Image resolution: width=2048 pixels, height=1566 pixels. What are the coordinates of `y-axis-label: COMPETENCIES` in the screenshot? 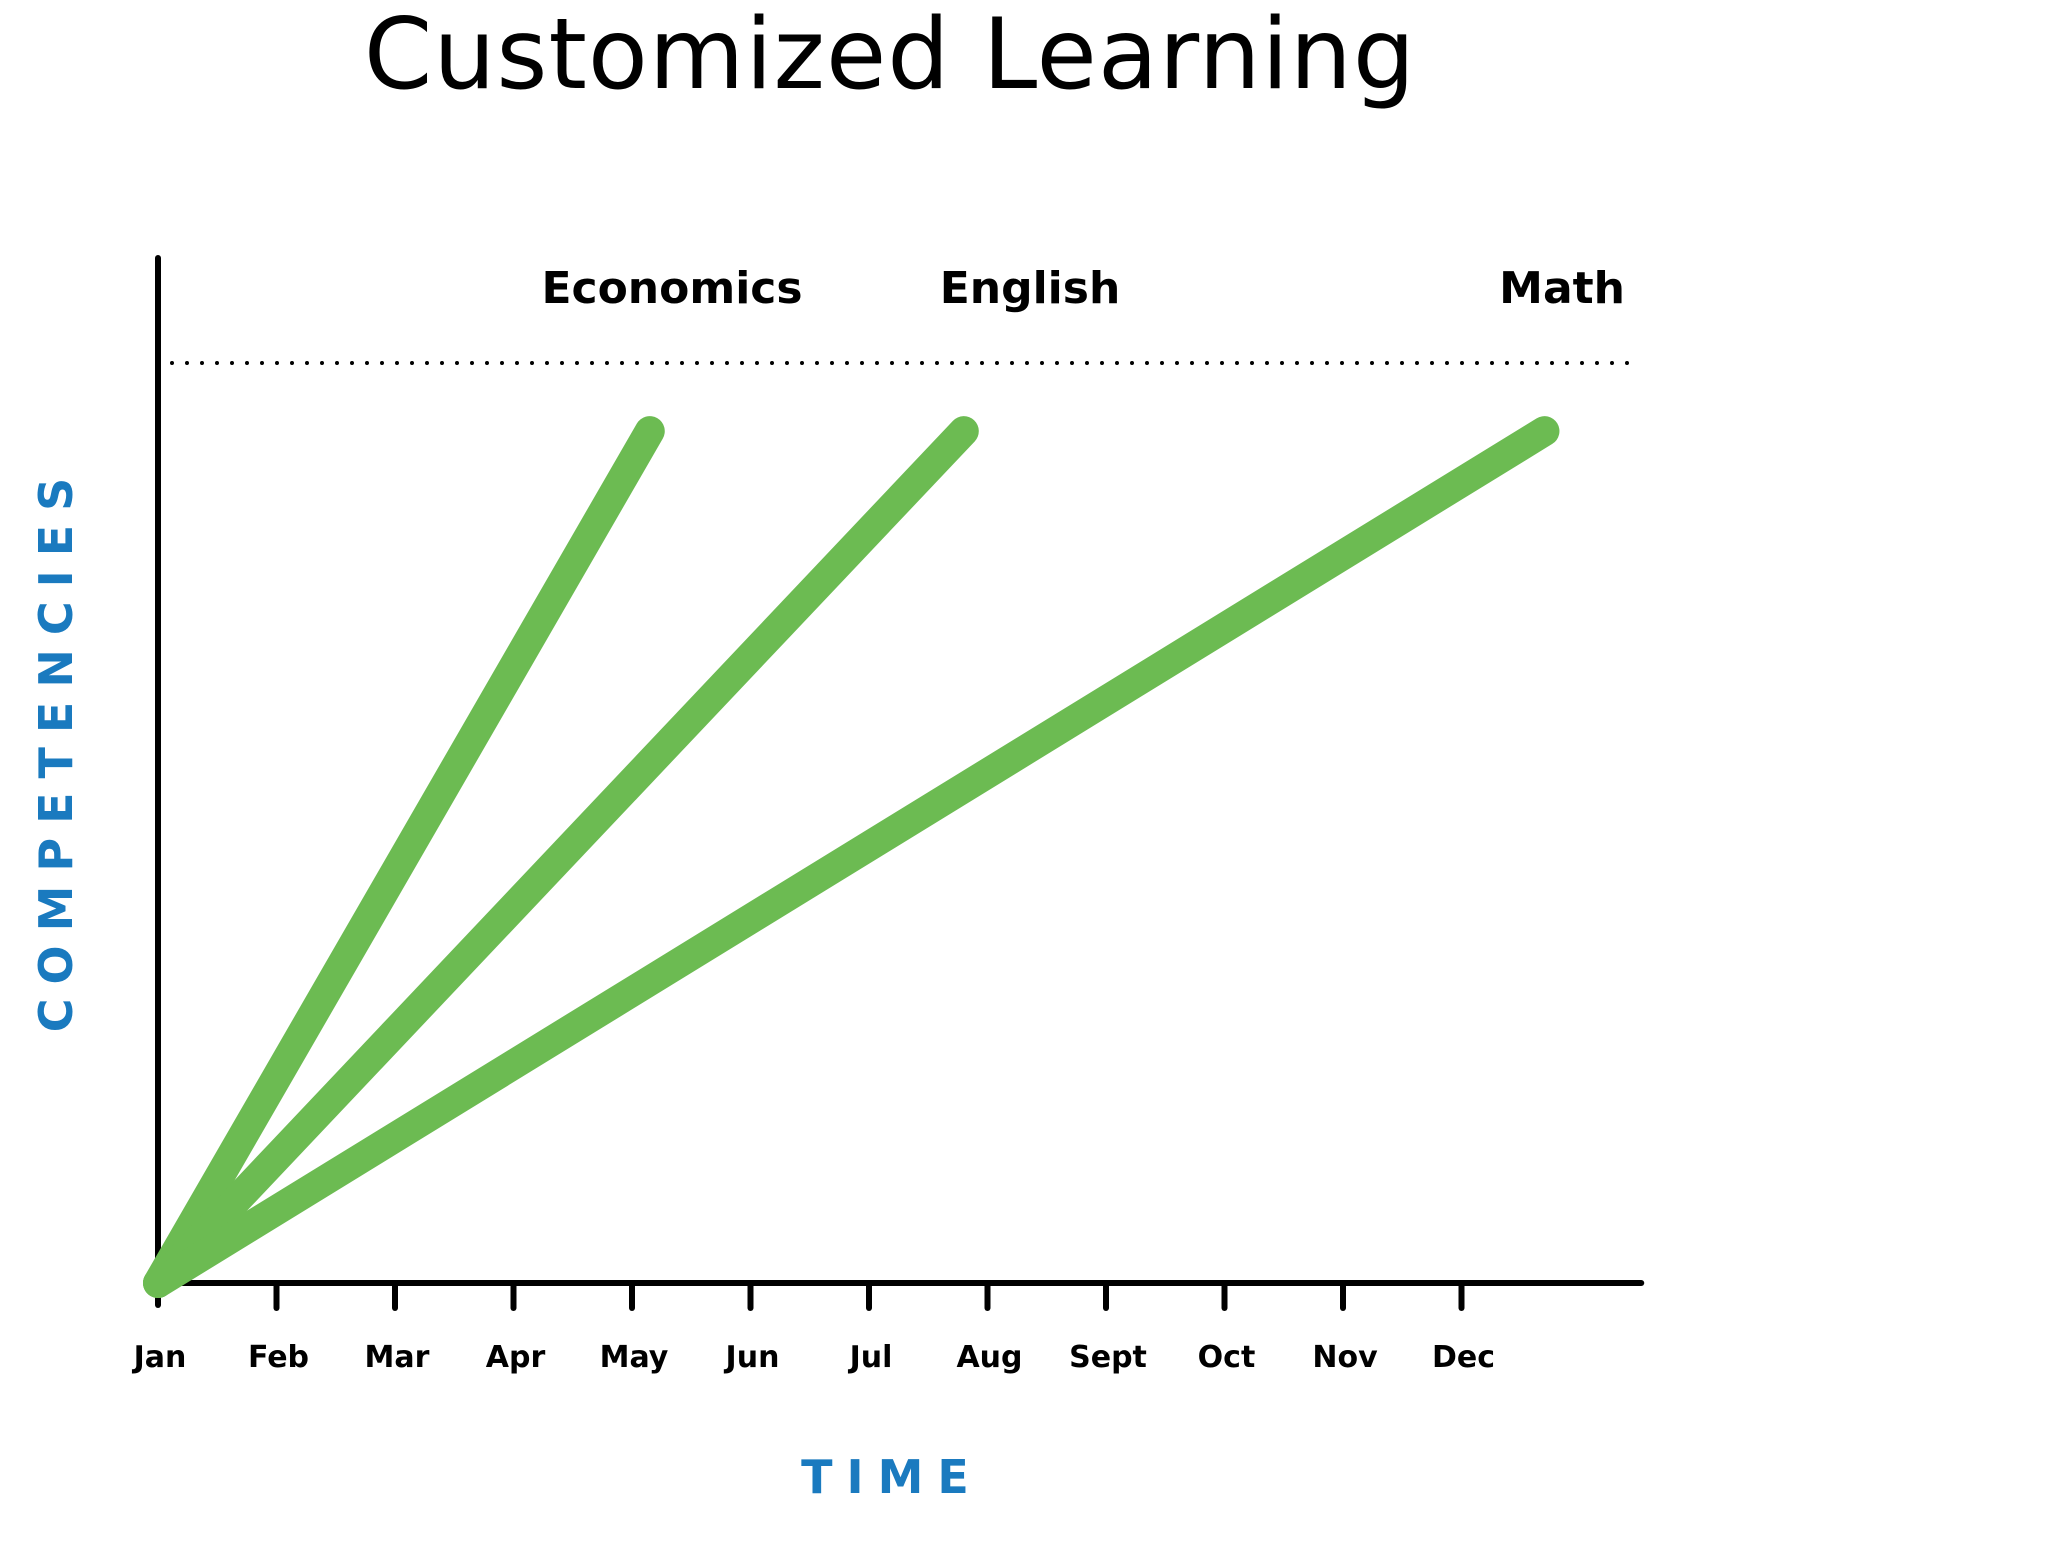 It's located at (56, 748).